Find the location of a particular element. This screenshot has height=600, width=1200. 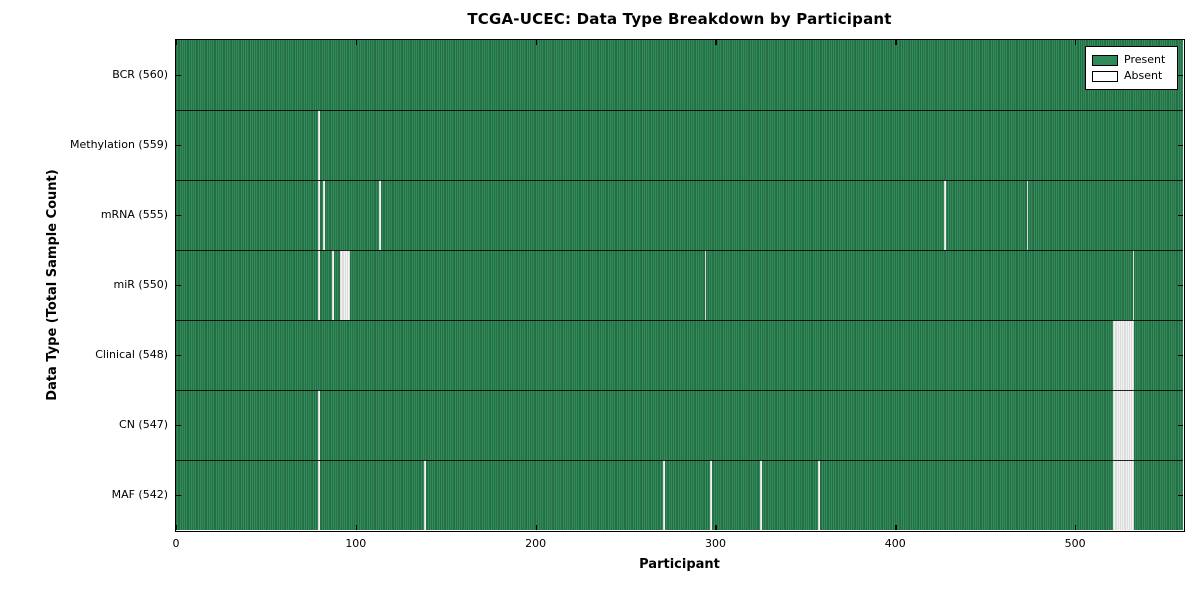

y-tick-label: Methylation (559) is located at coordinates (119, 144).